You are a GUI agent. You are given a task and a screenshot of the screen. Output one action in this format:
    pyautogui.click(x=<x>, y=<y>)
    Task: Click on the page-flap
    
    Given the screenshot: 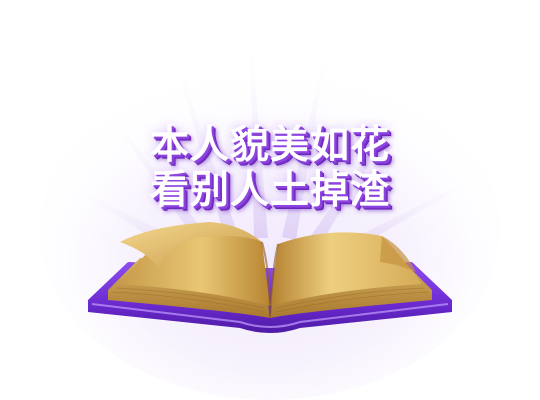 What is the action you would take?
    pyautogui.click(x=191, y=245)
    